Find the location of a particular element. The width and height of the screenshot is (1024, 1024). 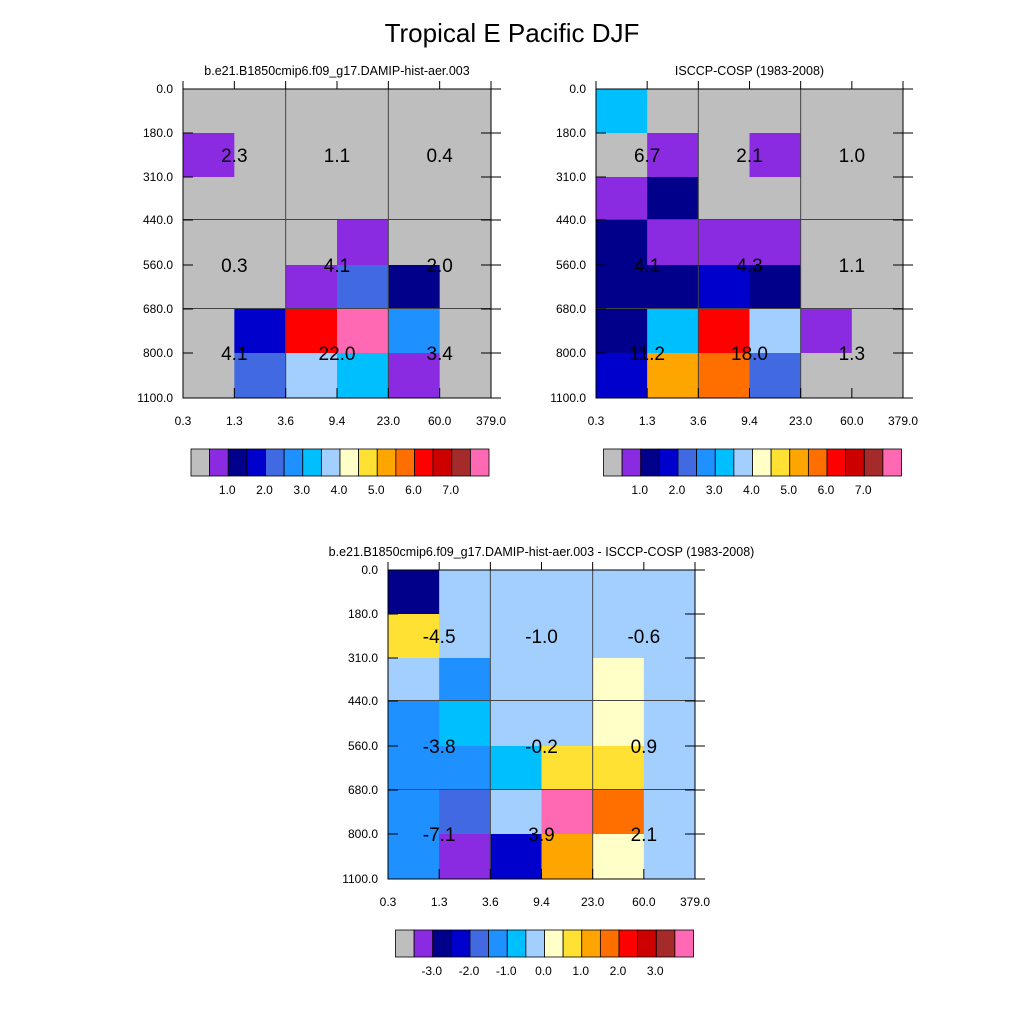

x-tick-label: 1.3 is located at coordinates (234, 421).